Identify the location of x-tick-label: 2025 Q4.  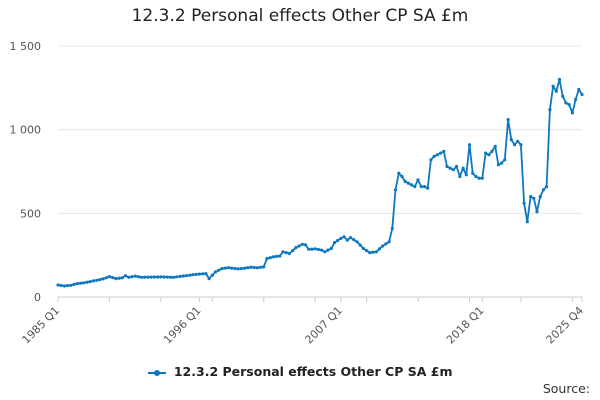
(565, 325).